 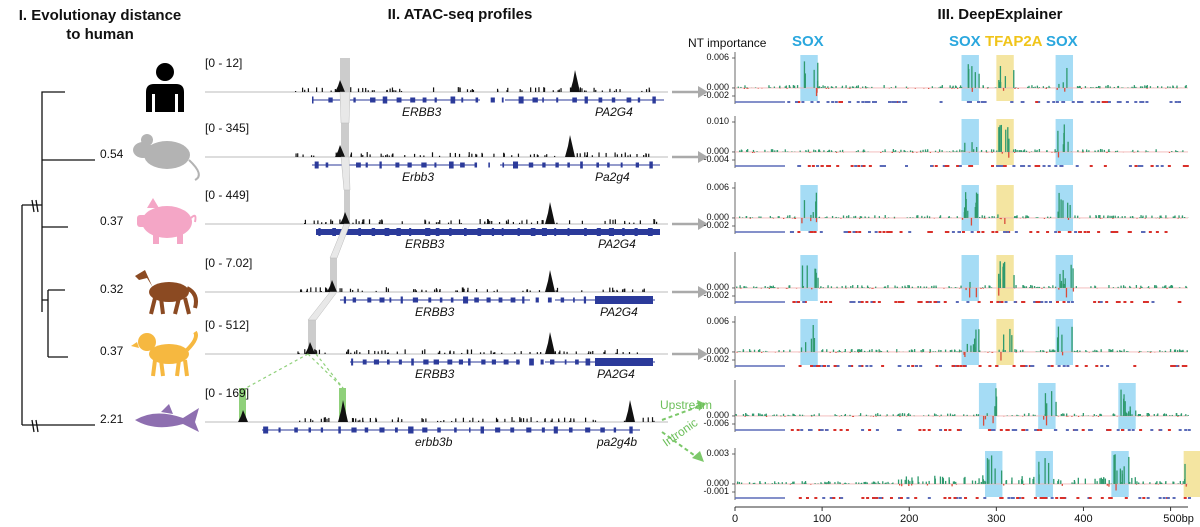 What do you see at coordinates (717, 121) in the screenshot?
I see `y-tick-label: 0.010` at bounding box center [717, 121].